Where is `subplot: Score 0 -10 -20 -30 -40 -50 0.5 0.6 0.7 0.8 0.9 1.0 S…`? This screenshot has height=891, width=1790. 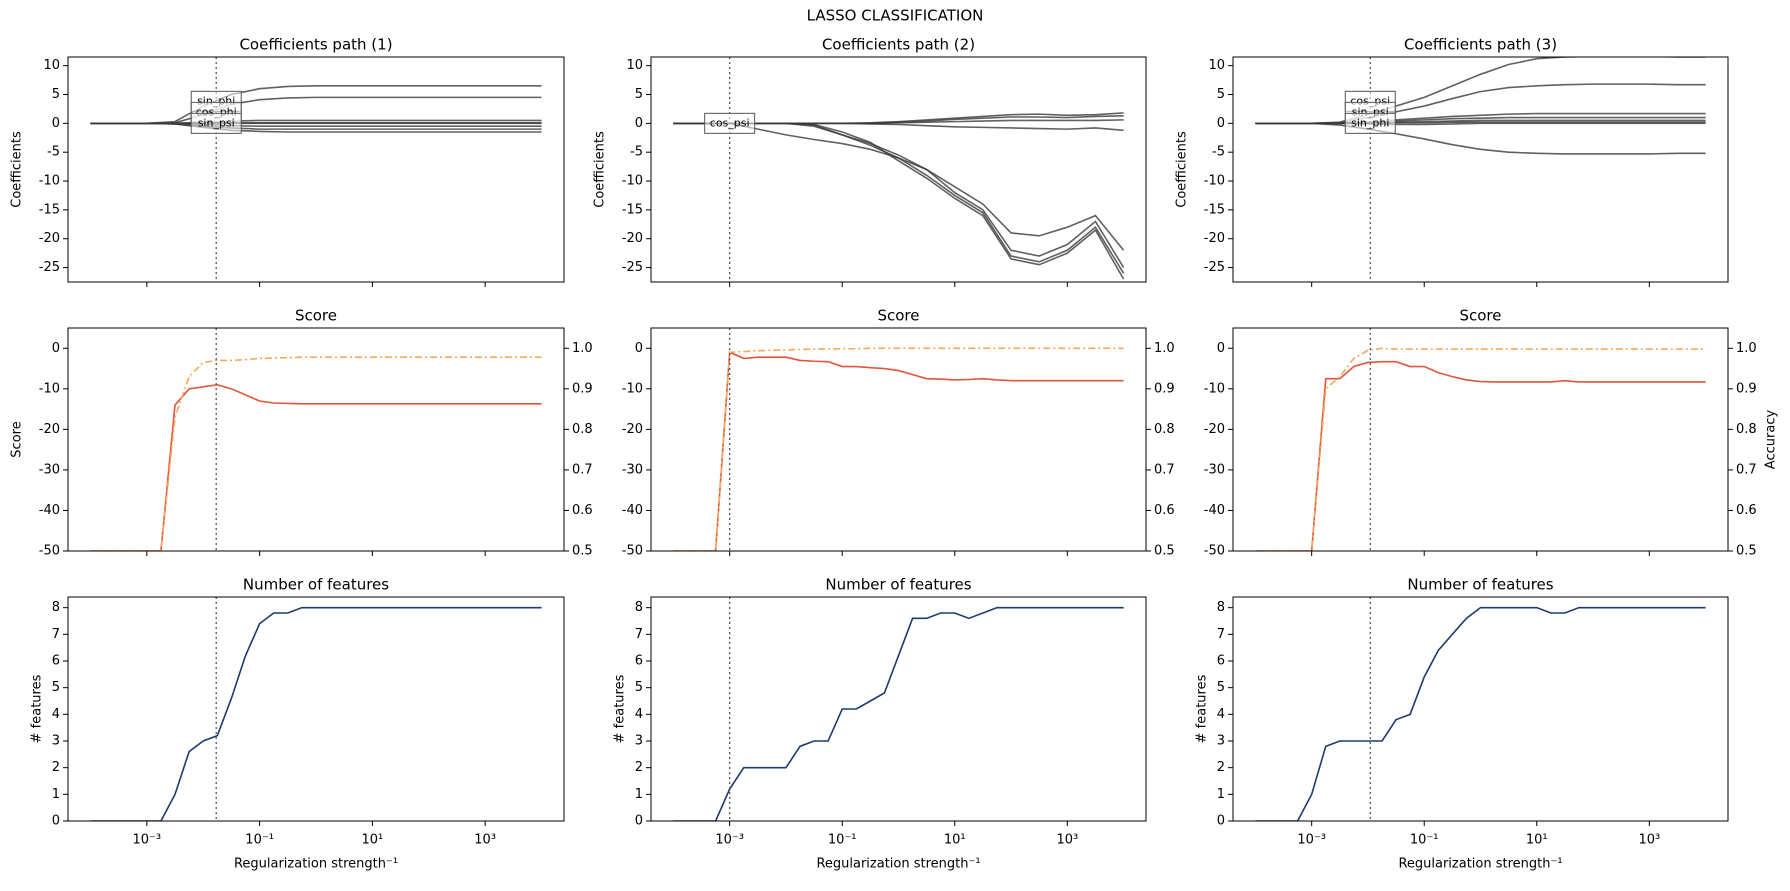 subplot: Score 0 -10 -20 -30 -40 -50 0.5 0.6 0.7 0.8 0.9 1.0 S… is located at coordinates (301, 433).